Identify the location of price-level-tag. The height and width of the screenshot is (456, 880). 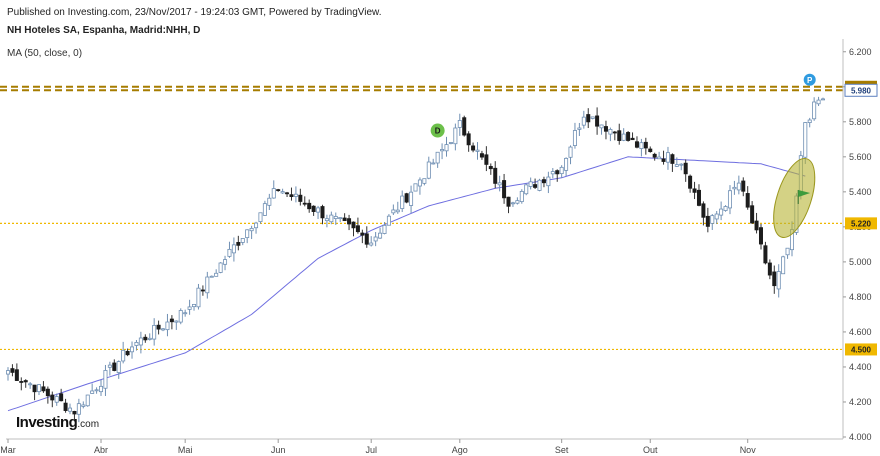
(861, 223).